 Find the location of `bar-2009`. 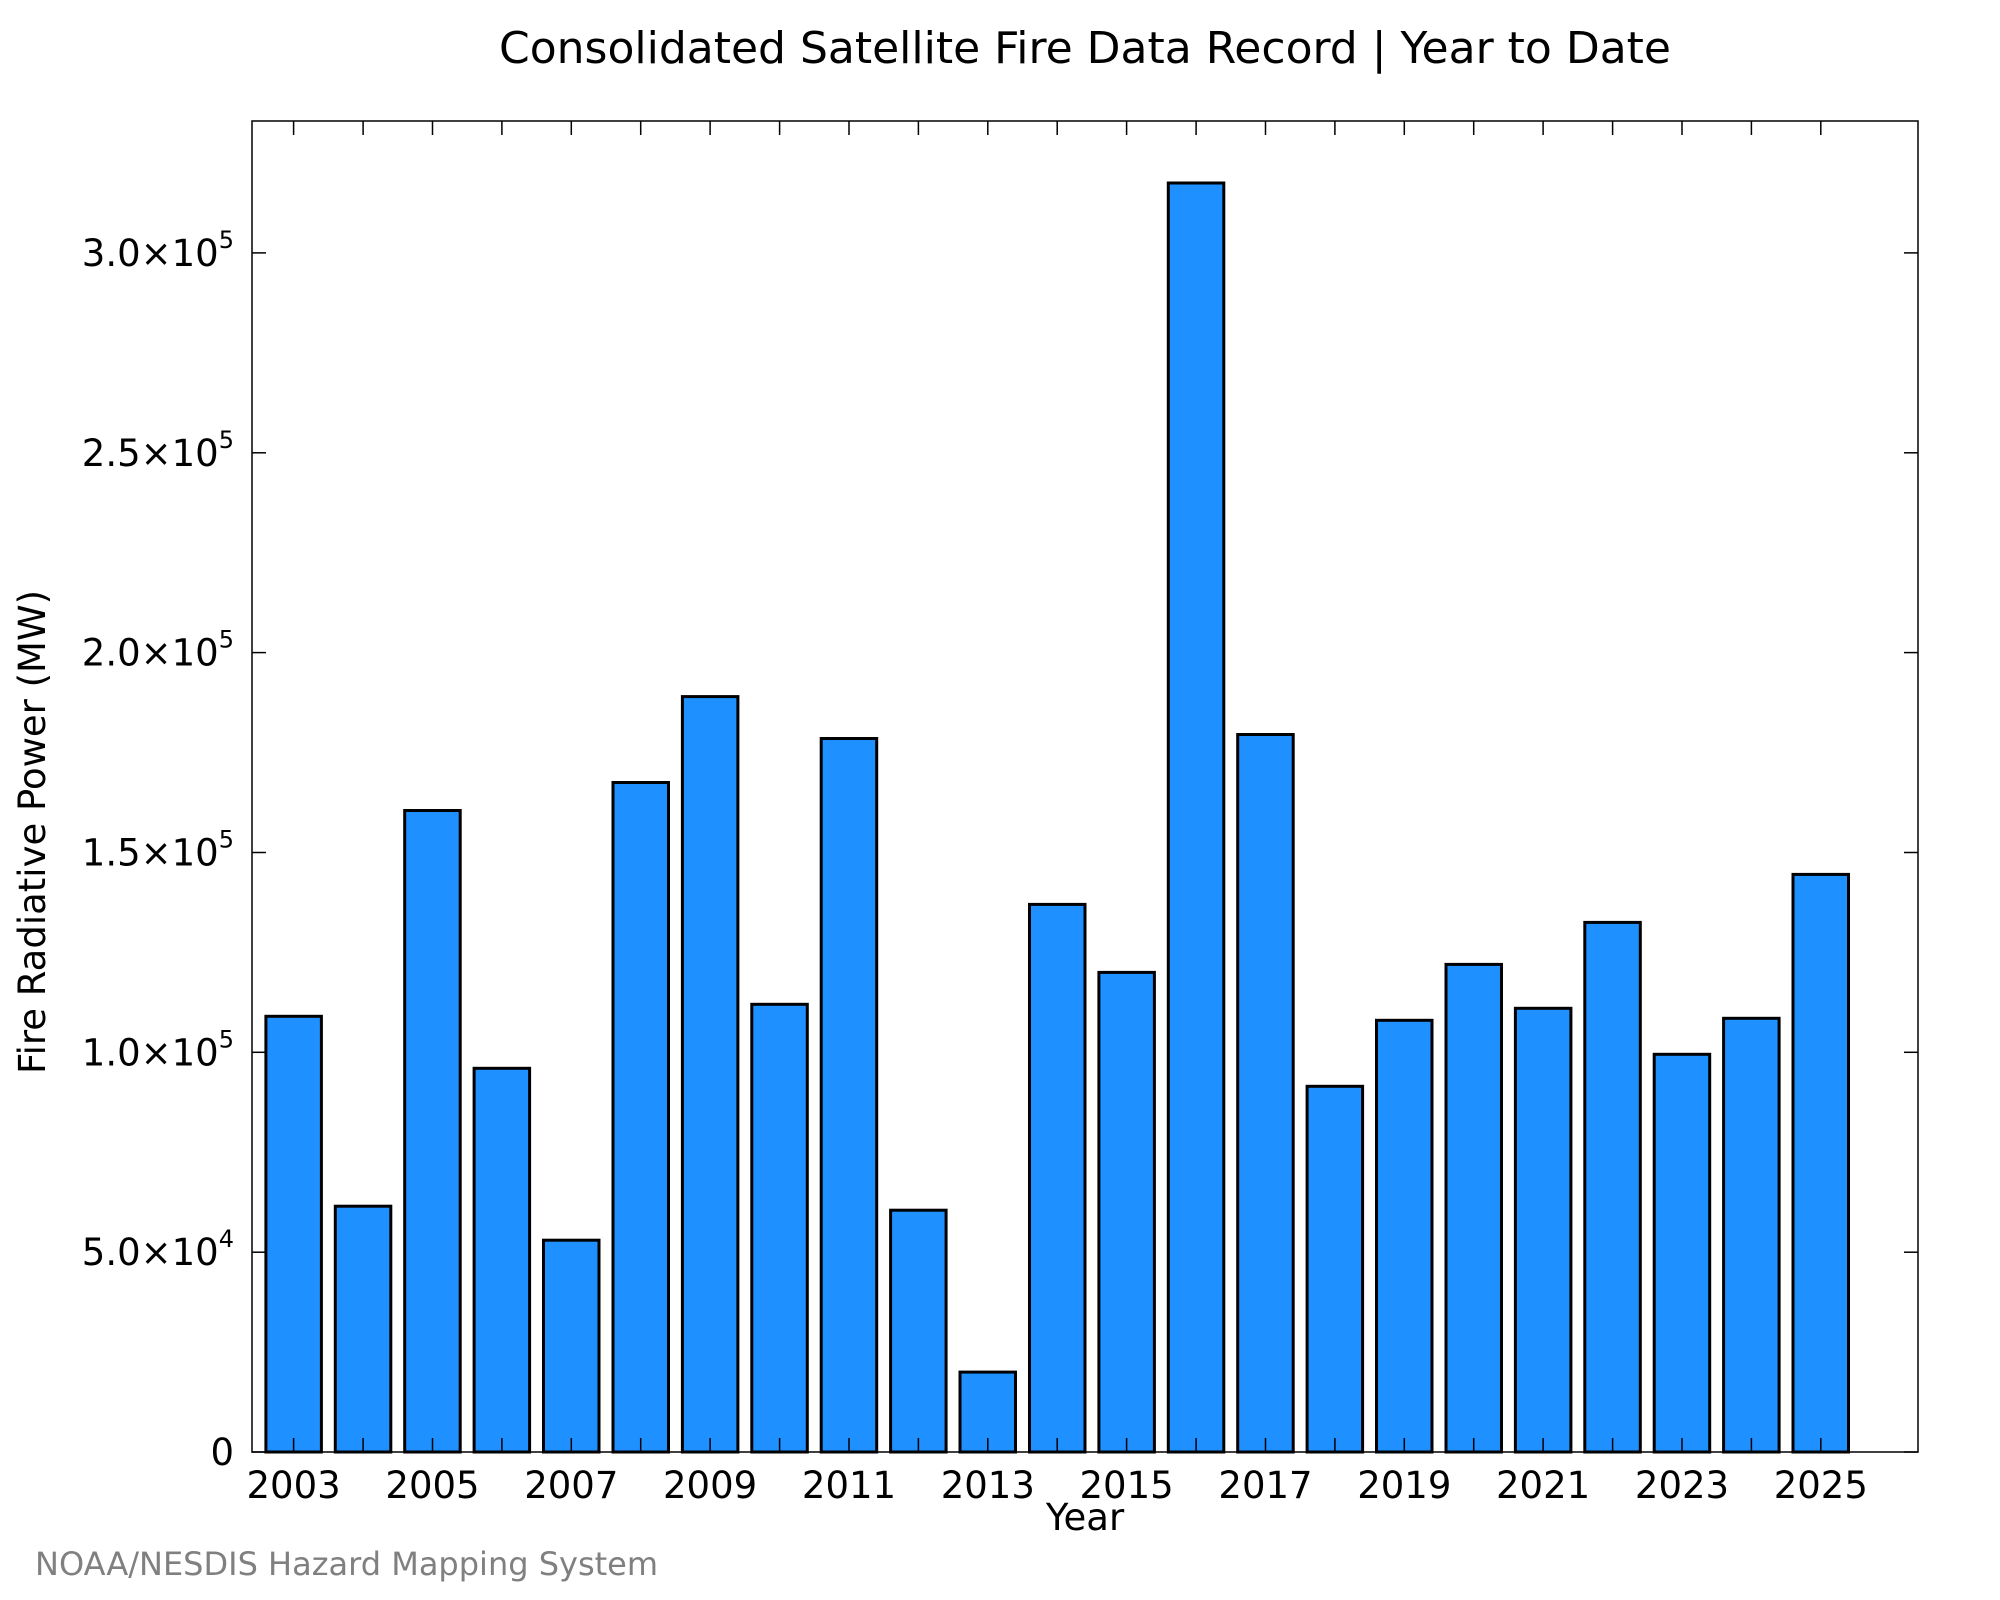

bar-2009 is located at coordinates (710, 1074).